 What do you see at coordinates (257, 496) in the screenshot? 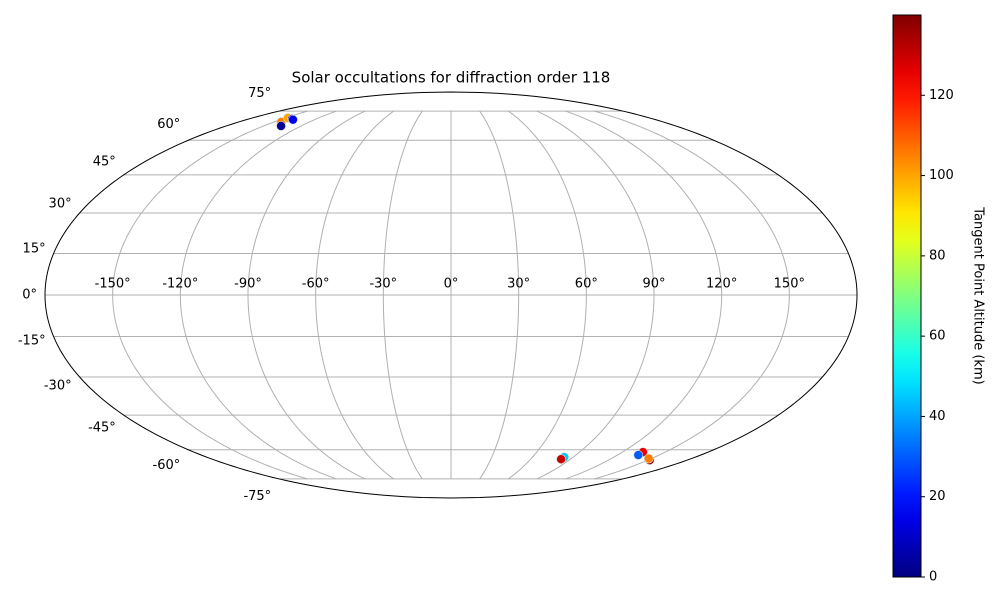
I see `y-tick-label: -75°` at bounding box center [257, 496].